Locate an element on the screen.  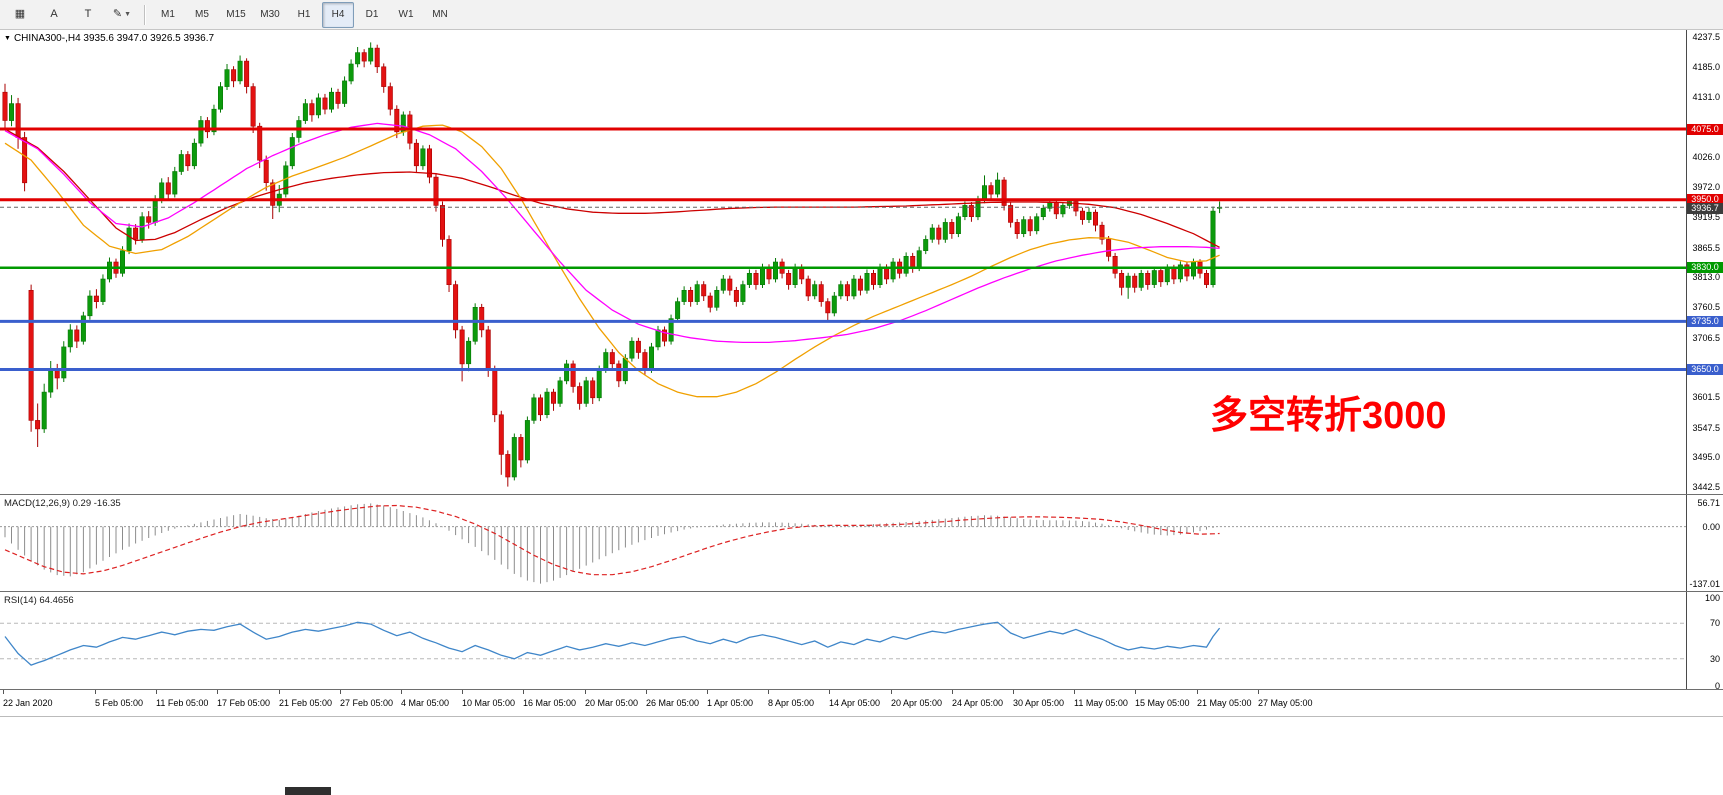
rsi-axis: 100 70 30 0 is located at coordinates (1704, 641).